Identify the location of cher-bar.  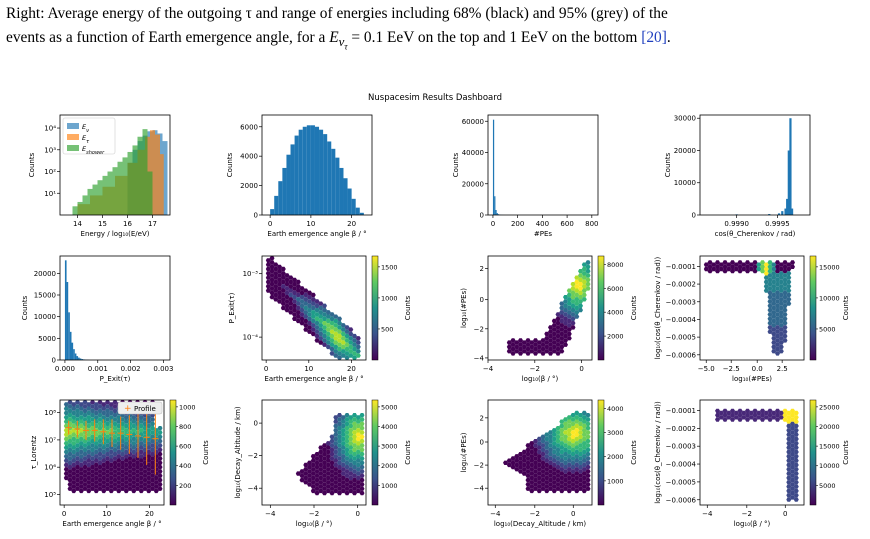
(779, 214).